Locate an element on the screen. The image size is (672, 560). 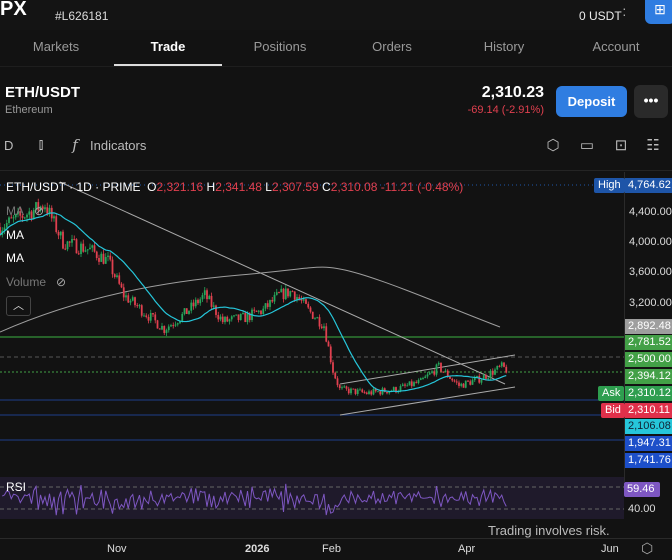
calendar-icon: ▭ is located at coordinates (587, 145).